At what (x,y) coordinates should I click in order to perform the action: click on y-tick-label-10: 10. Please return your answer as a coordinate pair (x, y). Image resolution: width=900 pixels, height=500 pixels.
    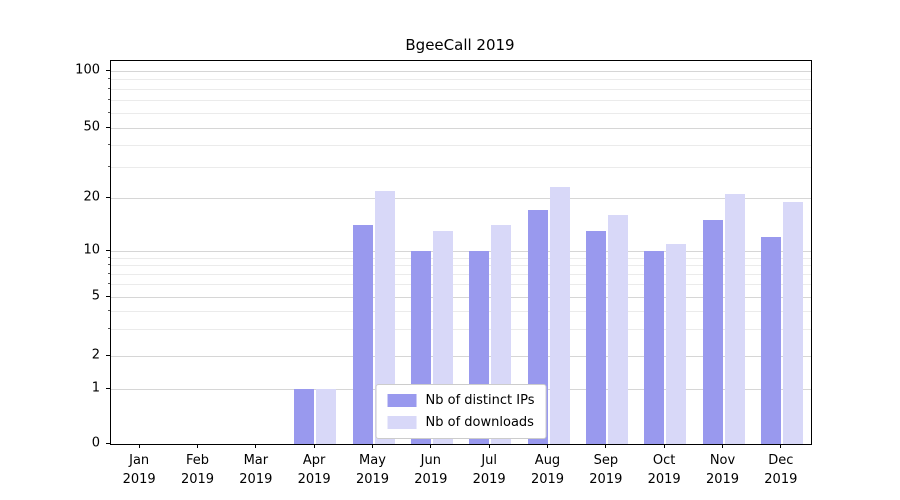
    Looking at the image, I should click on (91, 250).